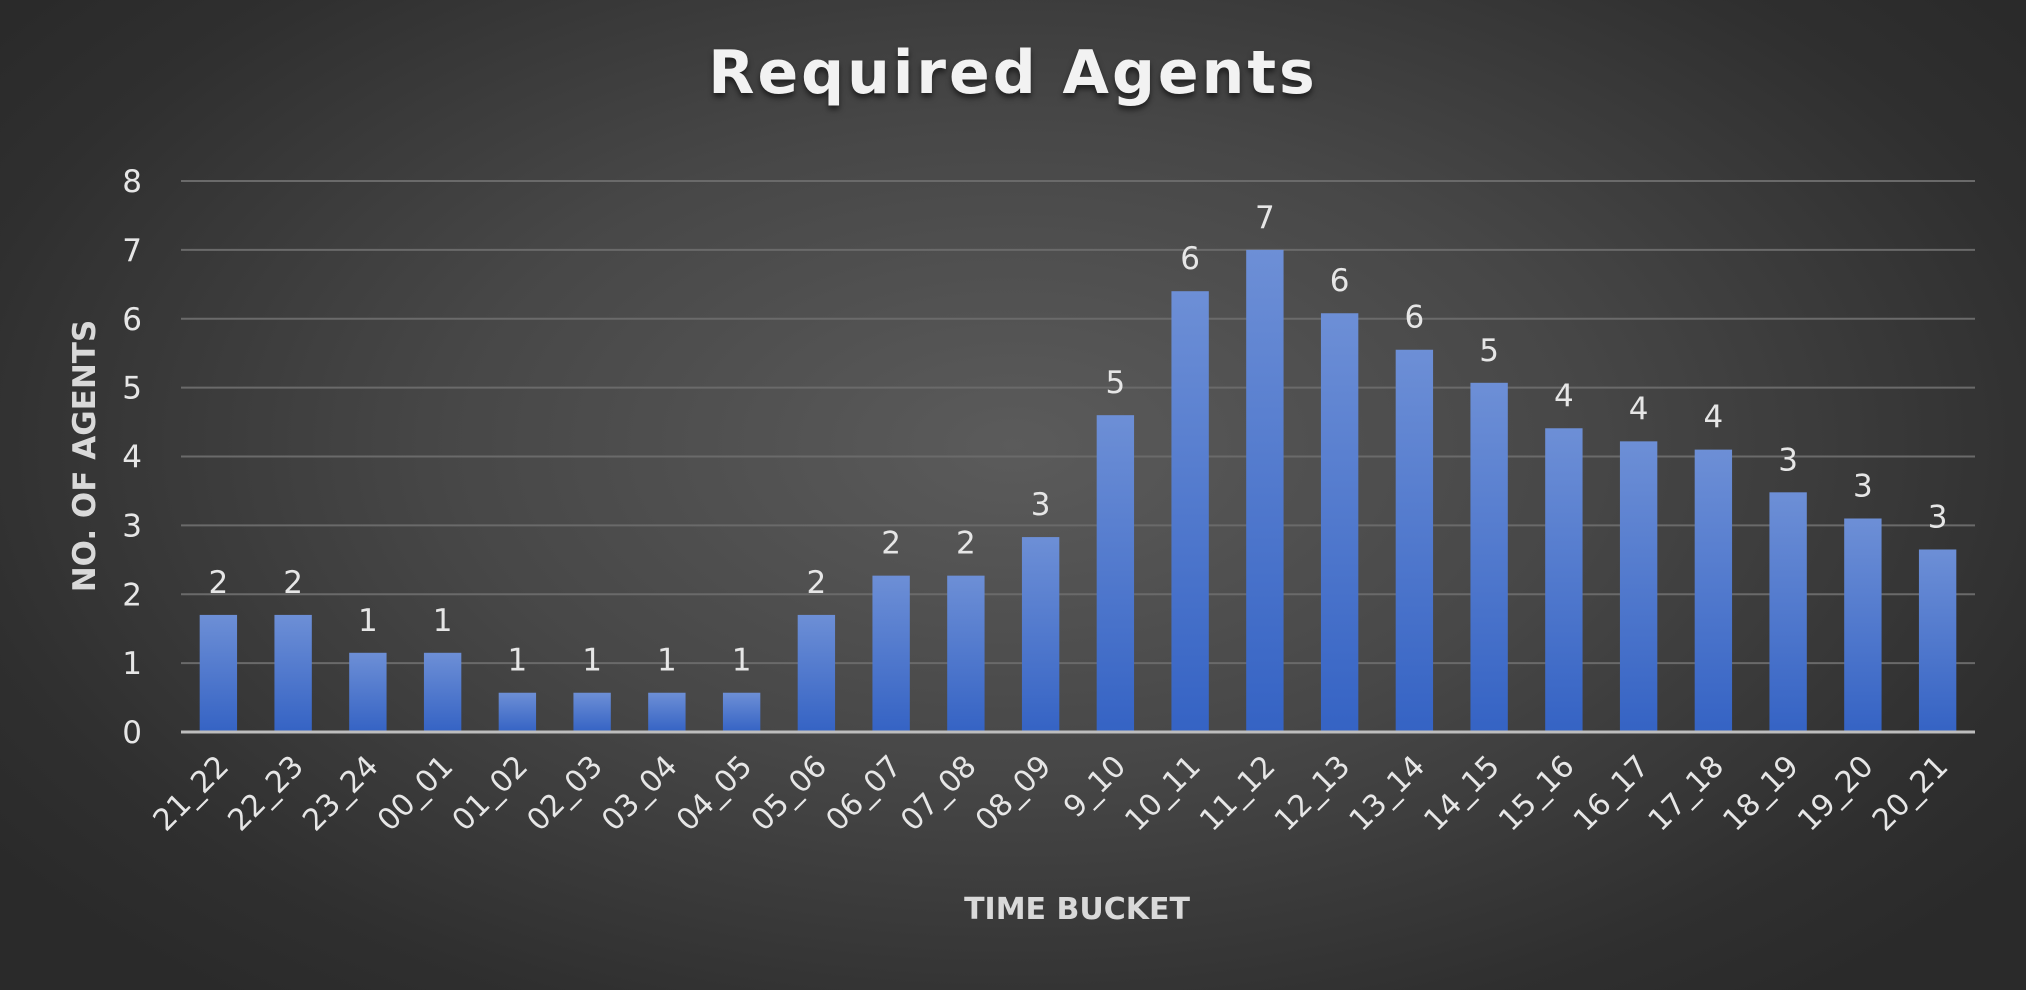  I want to click on y-tick-label: 4, so click(132, 458).